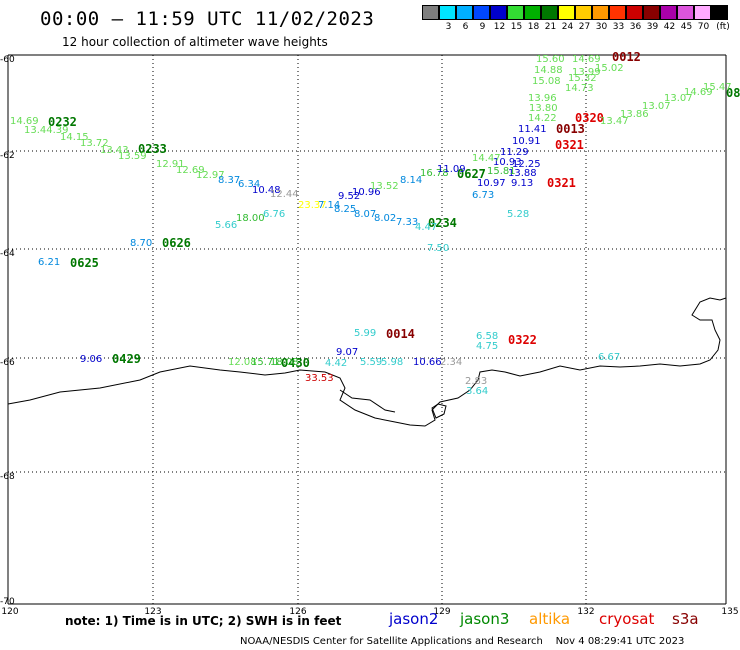 The width and height of the screenshot is (740, 650). What do you see at coordinates (582, 78) in the screenshot?
I see `wave-height-value: 15.32` at bounding box center [582, 78].